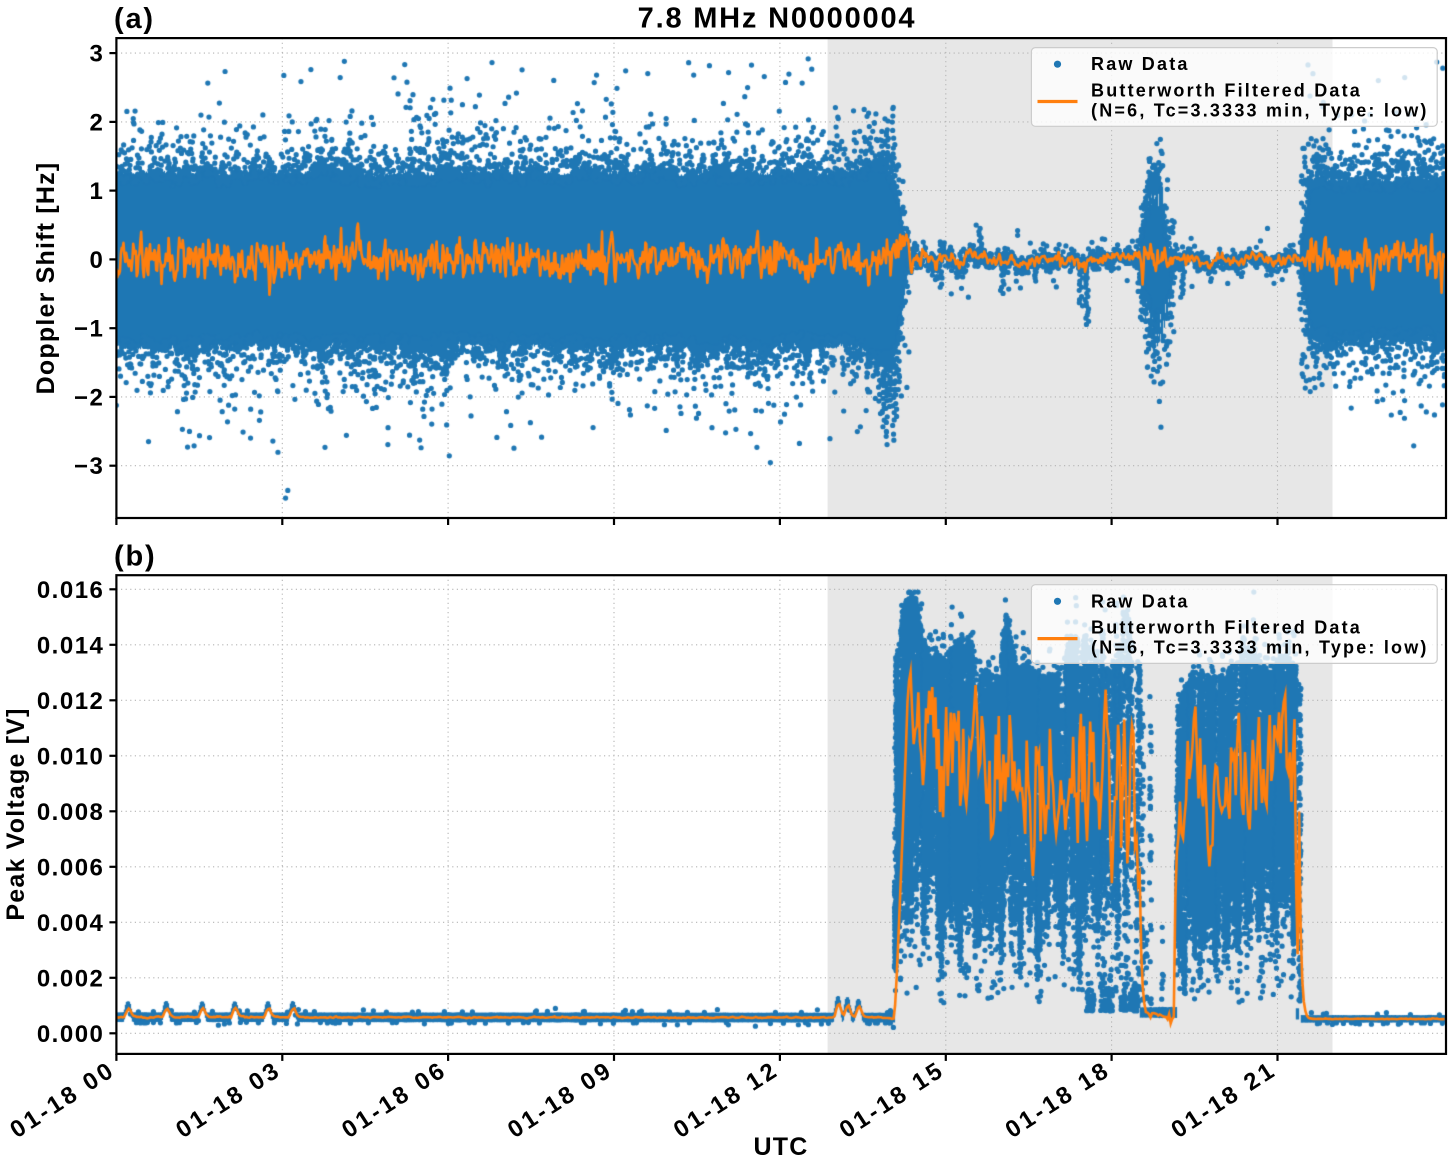  I want to click on svg-text: 3, so click(97, 54).